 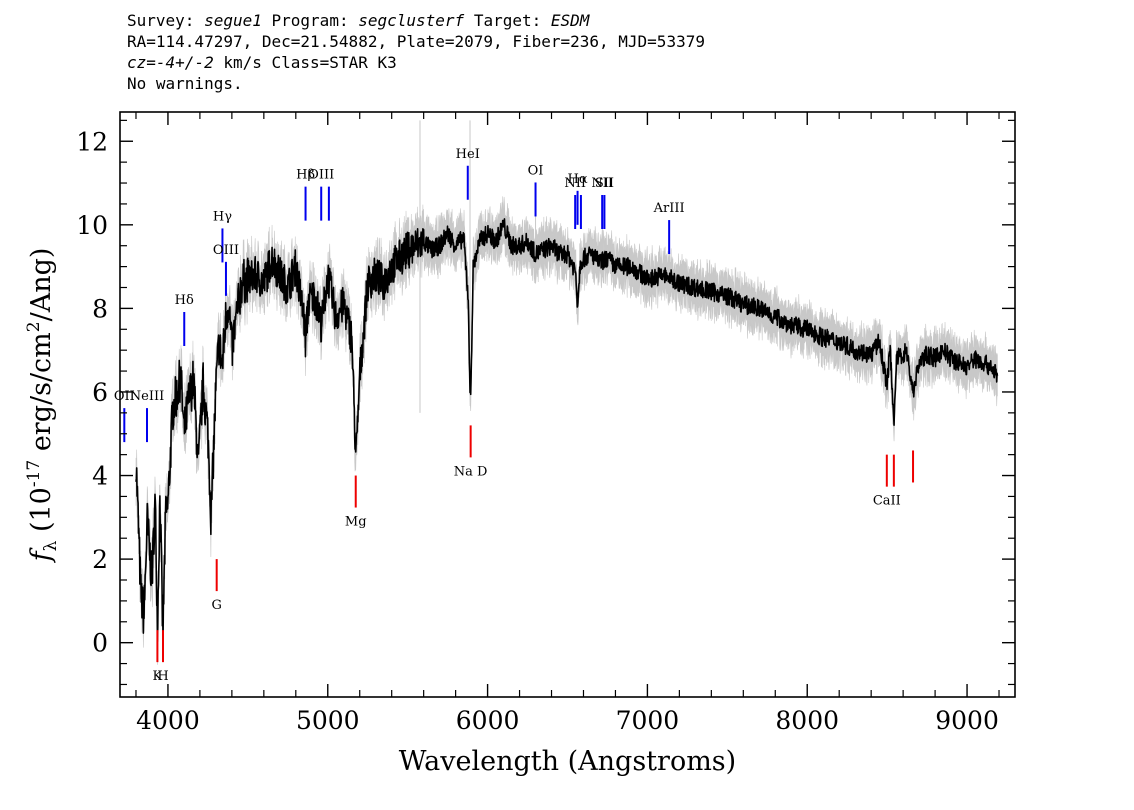 What do you see at coordinates (92, 225) in the screenshot?
I see `y-tick-label: 10` at bounding box center [92, 225].